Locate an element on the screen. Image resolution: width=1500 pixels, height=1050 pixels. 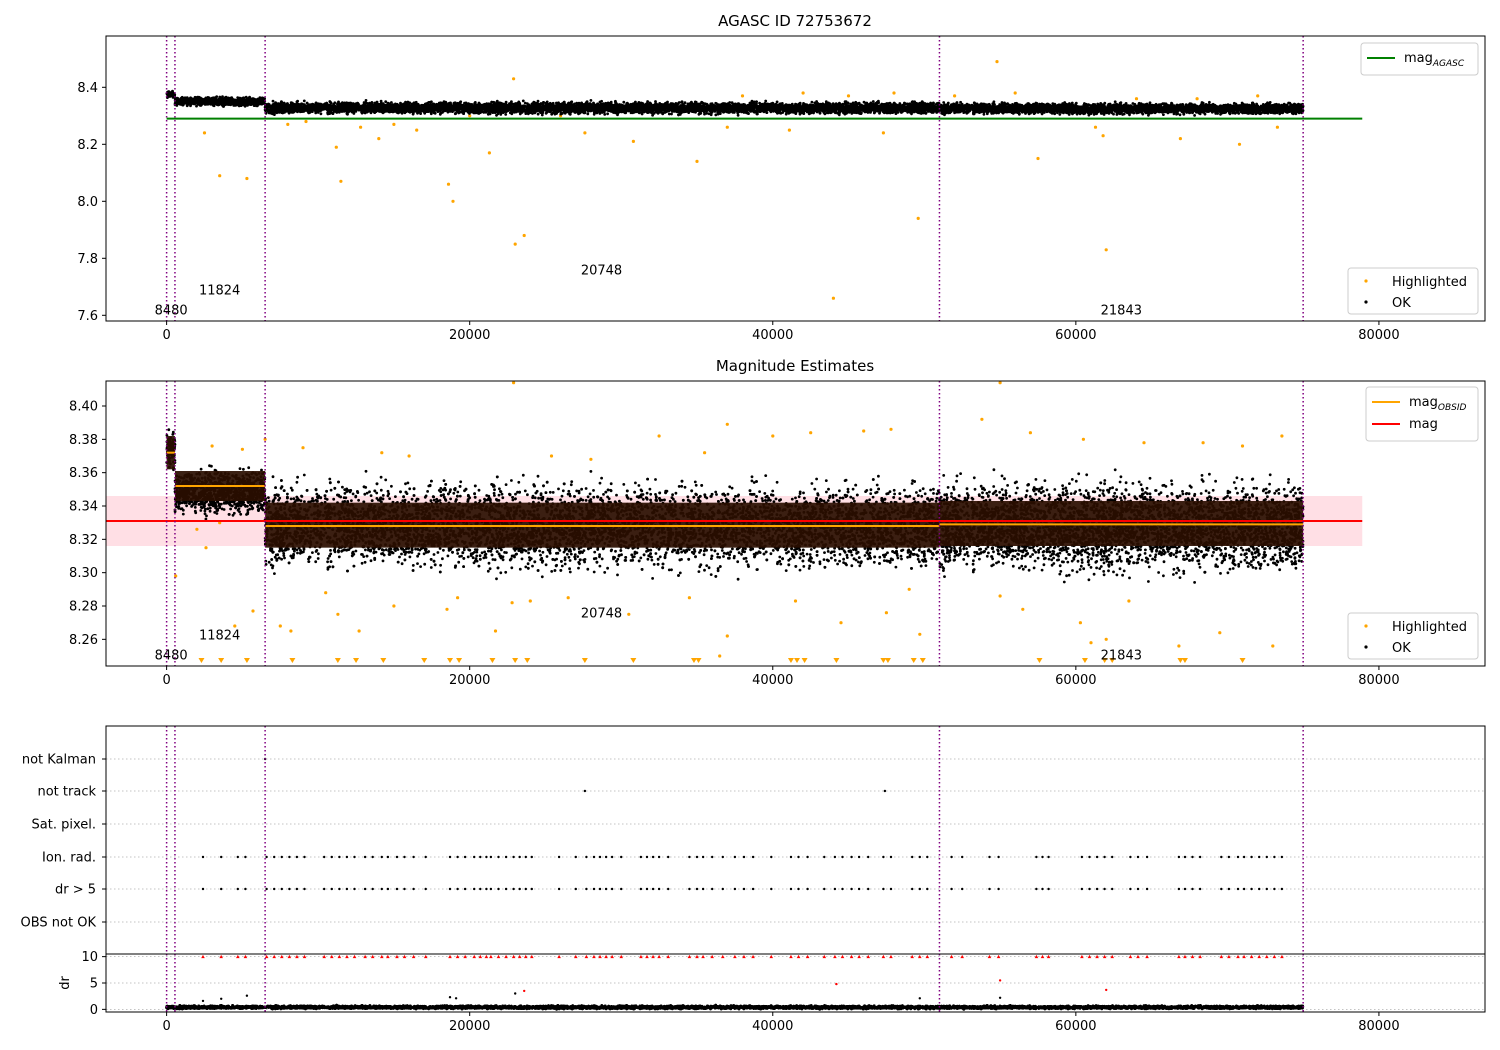
agasc-panel-title: AGASC ID 72753672 is located at coordinates (795, 21).